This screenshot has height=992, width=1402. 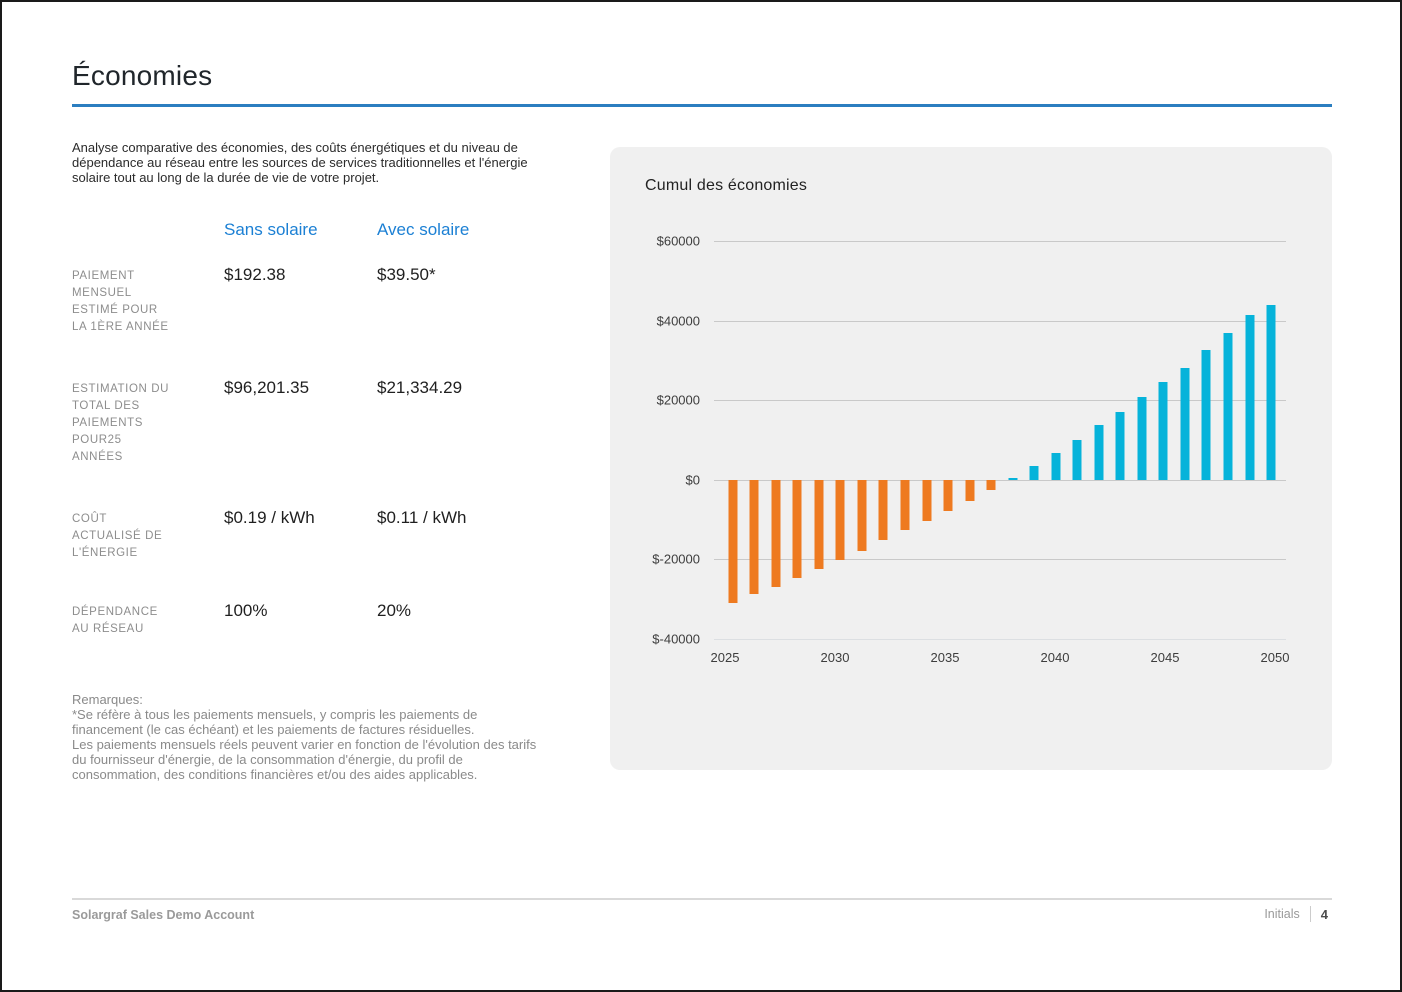 What do you see at coordinates (394, 610) in the screenshot?
I see `row-value-avec-solaire: 20%` at bounding box center [394, 610].